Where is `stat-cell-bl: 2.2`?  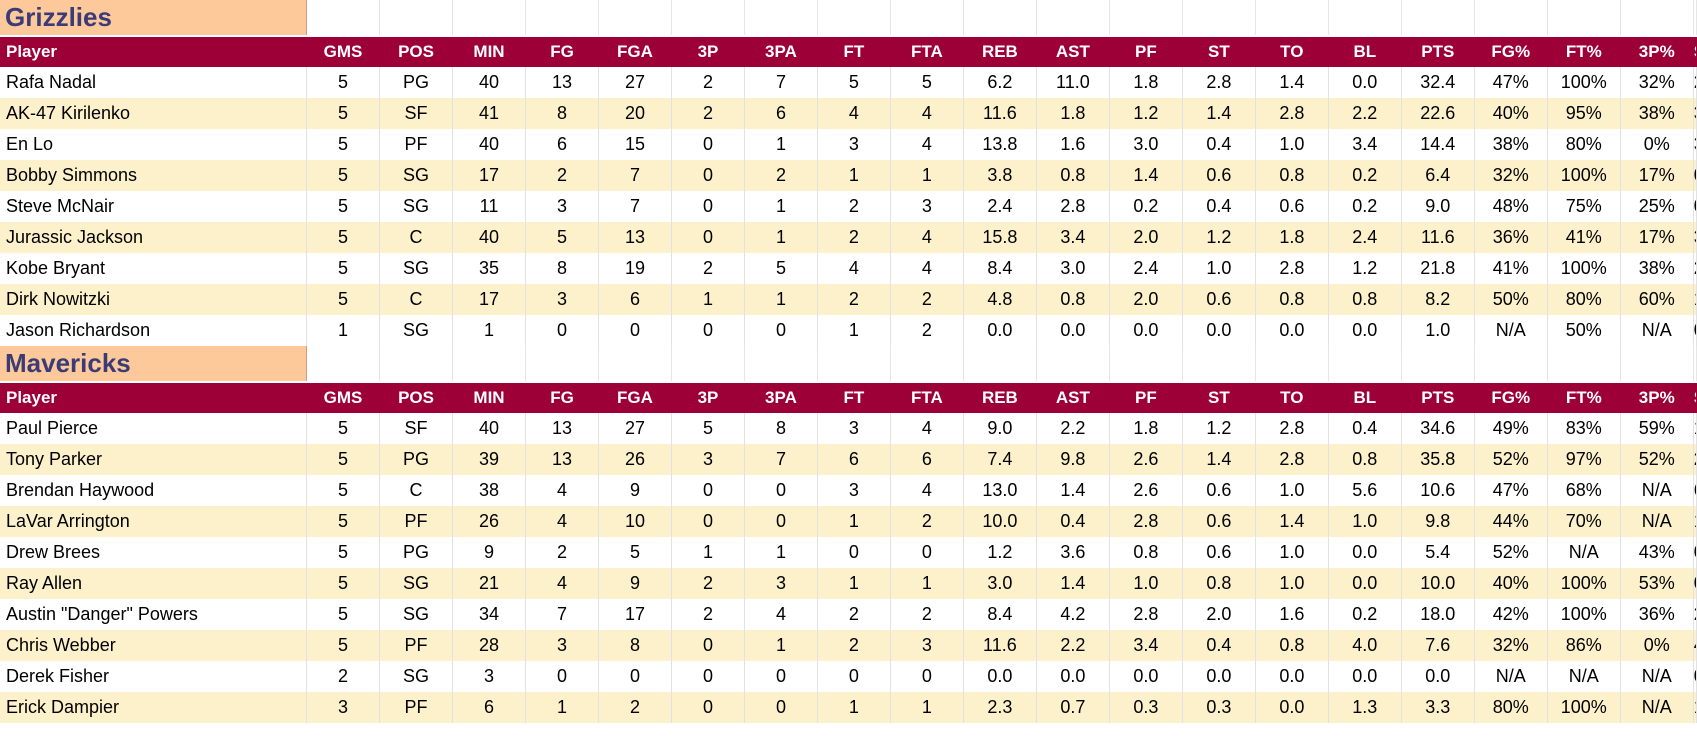 stat-cell-bl: 2.2 is located at coordinates (1365, 113).